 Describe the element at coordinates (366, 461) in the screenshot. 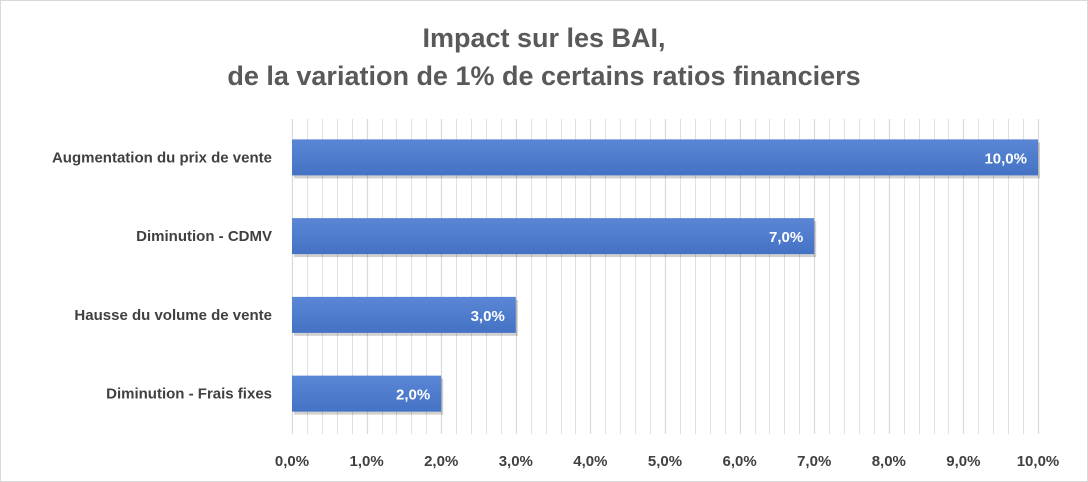

I see `x-tick-label: 1,0%` at that location.